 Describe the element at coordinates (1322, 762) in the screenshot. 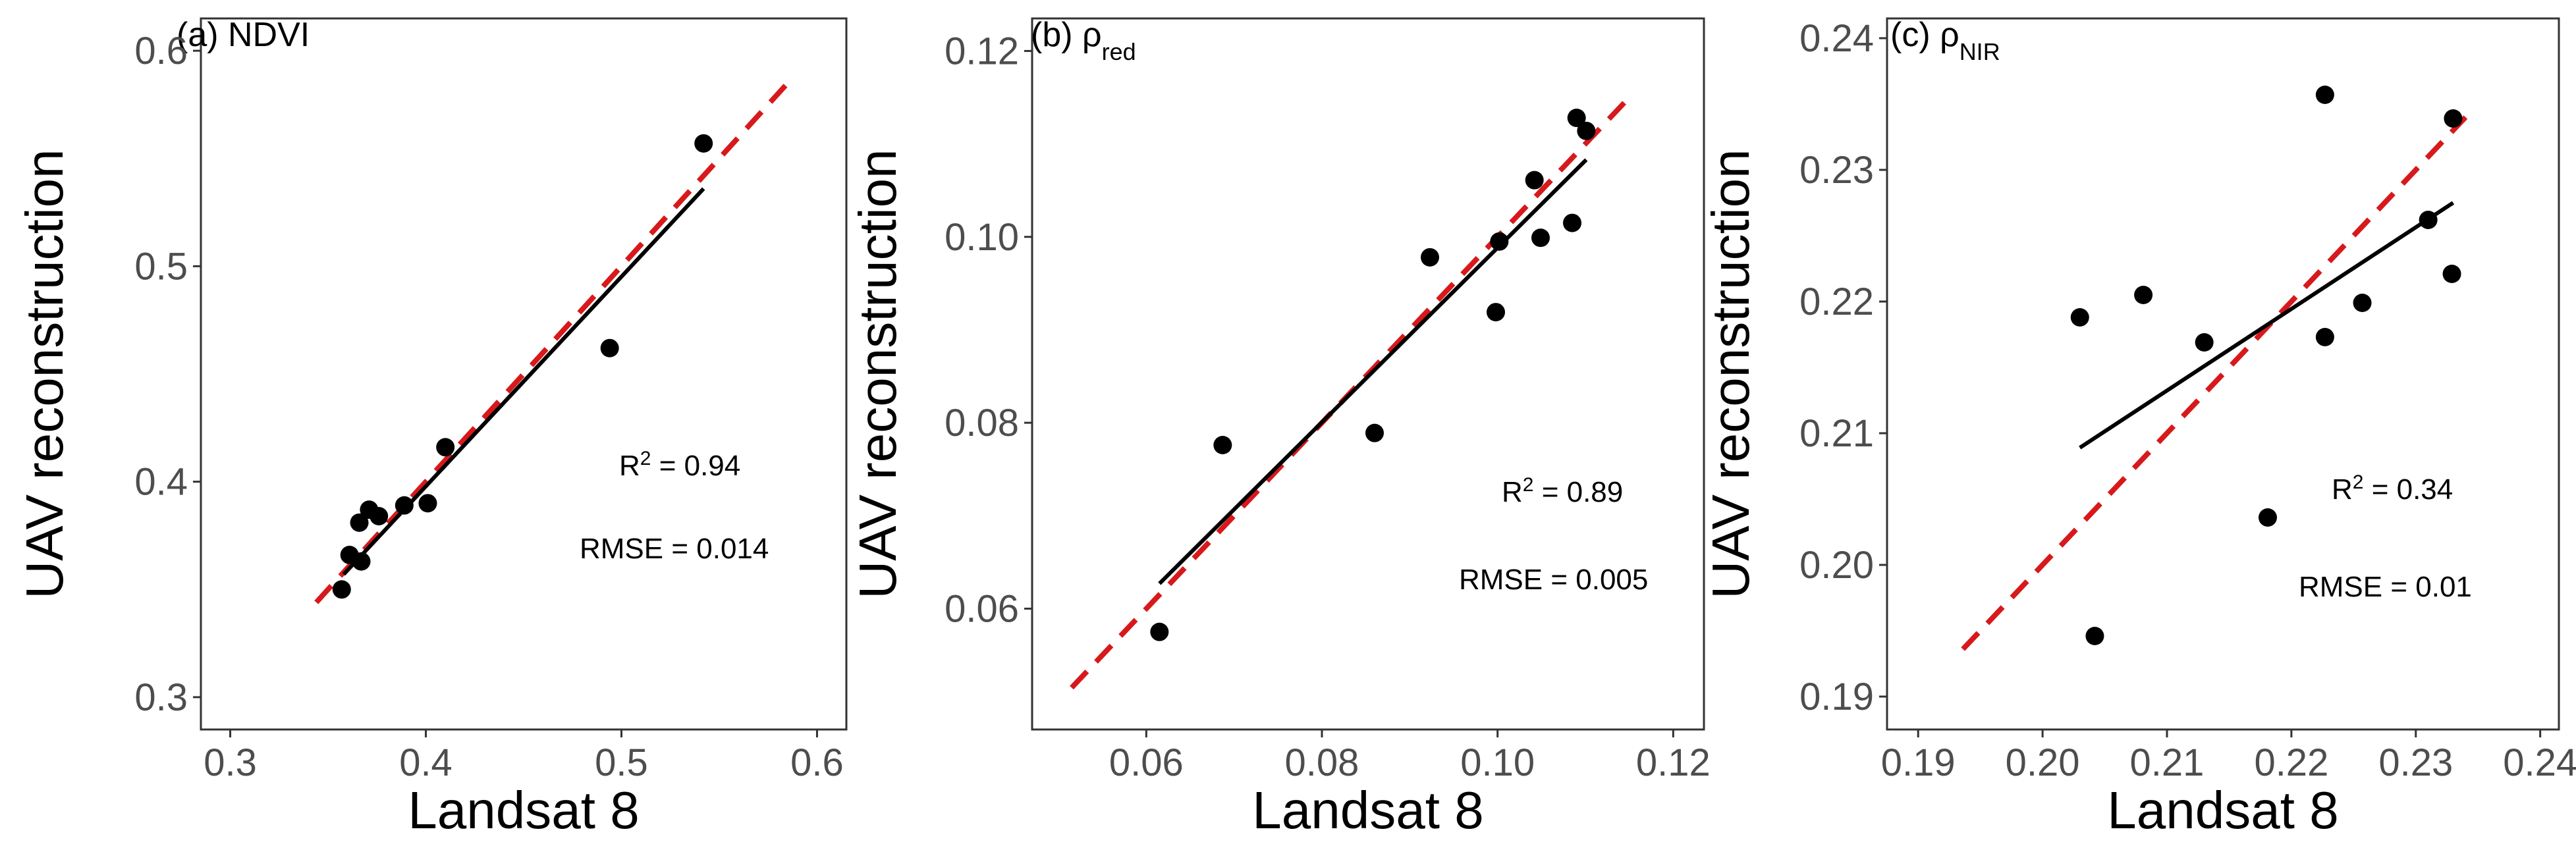

I see `x-tick-label: 0.08` at that location.